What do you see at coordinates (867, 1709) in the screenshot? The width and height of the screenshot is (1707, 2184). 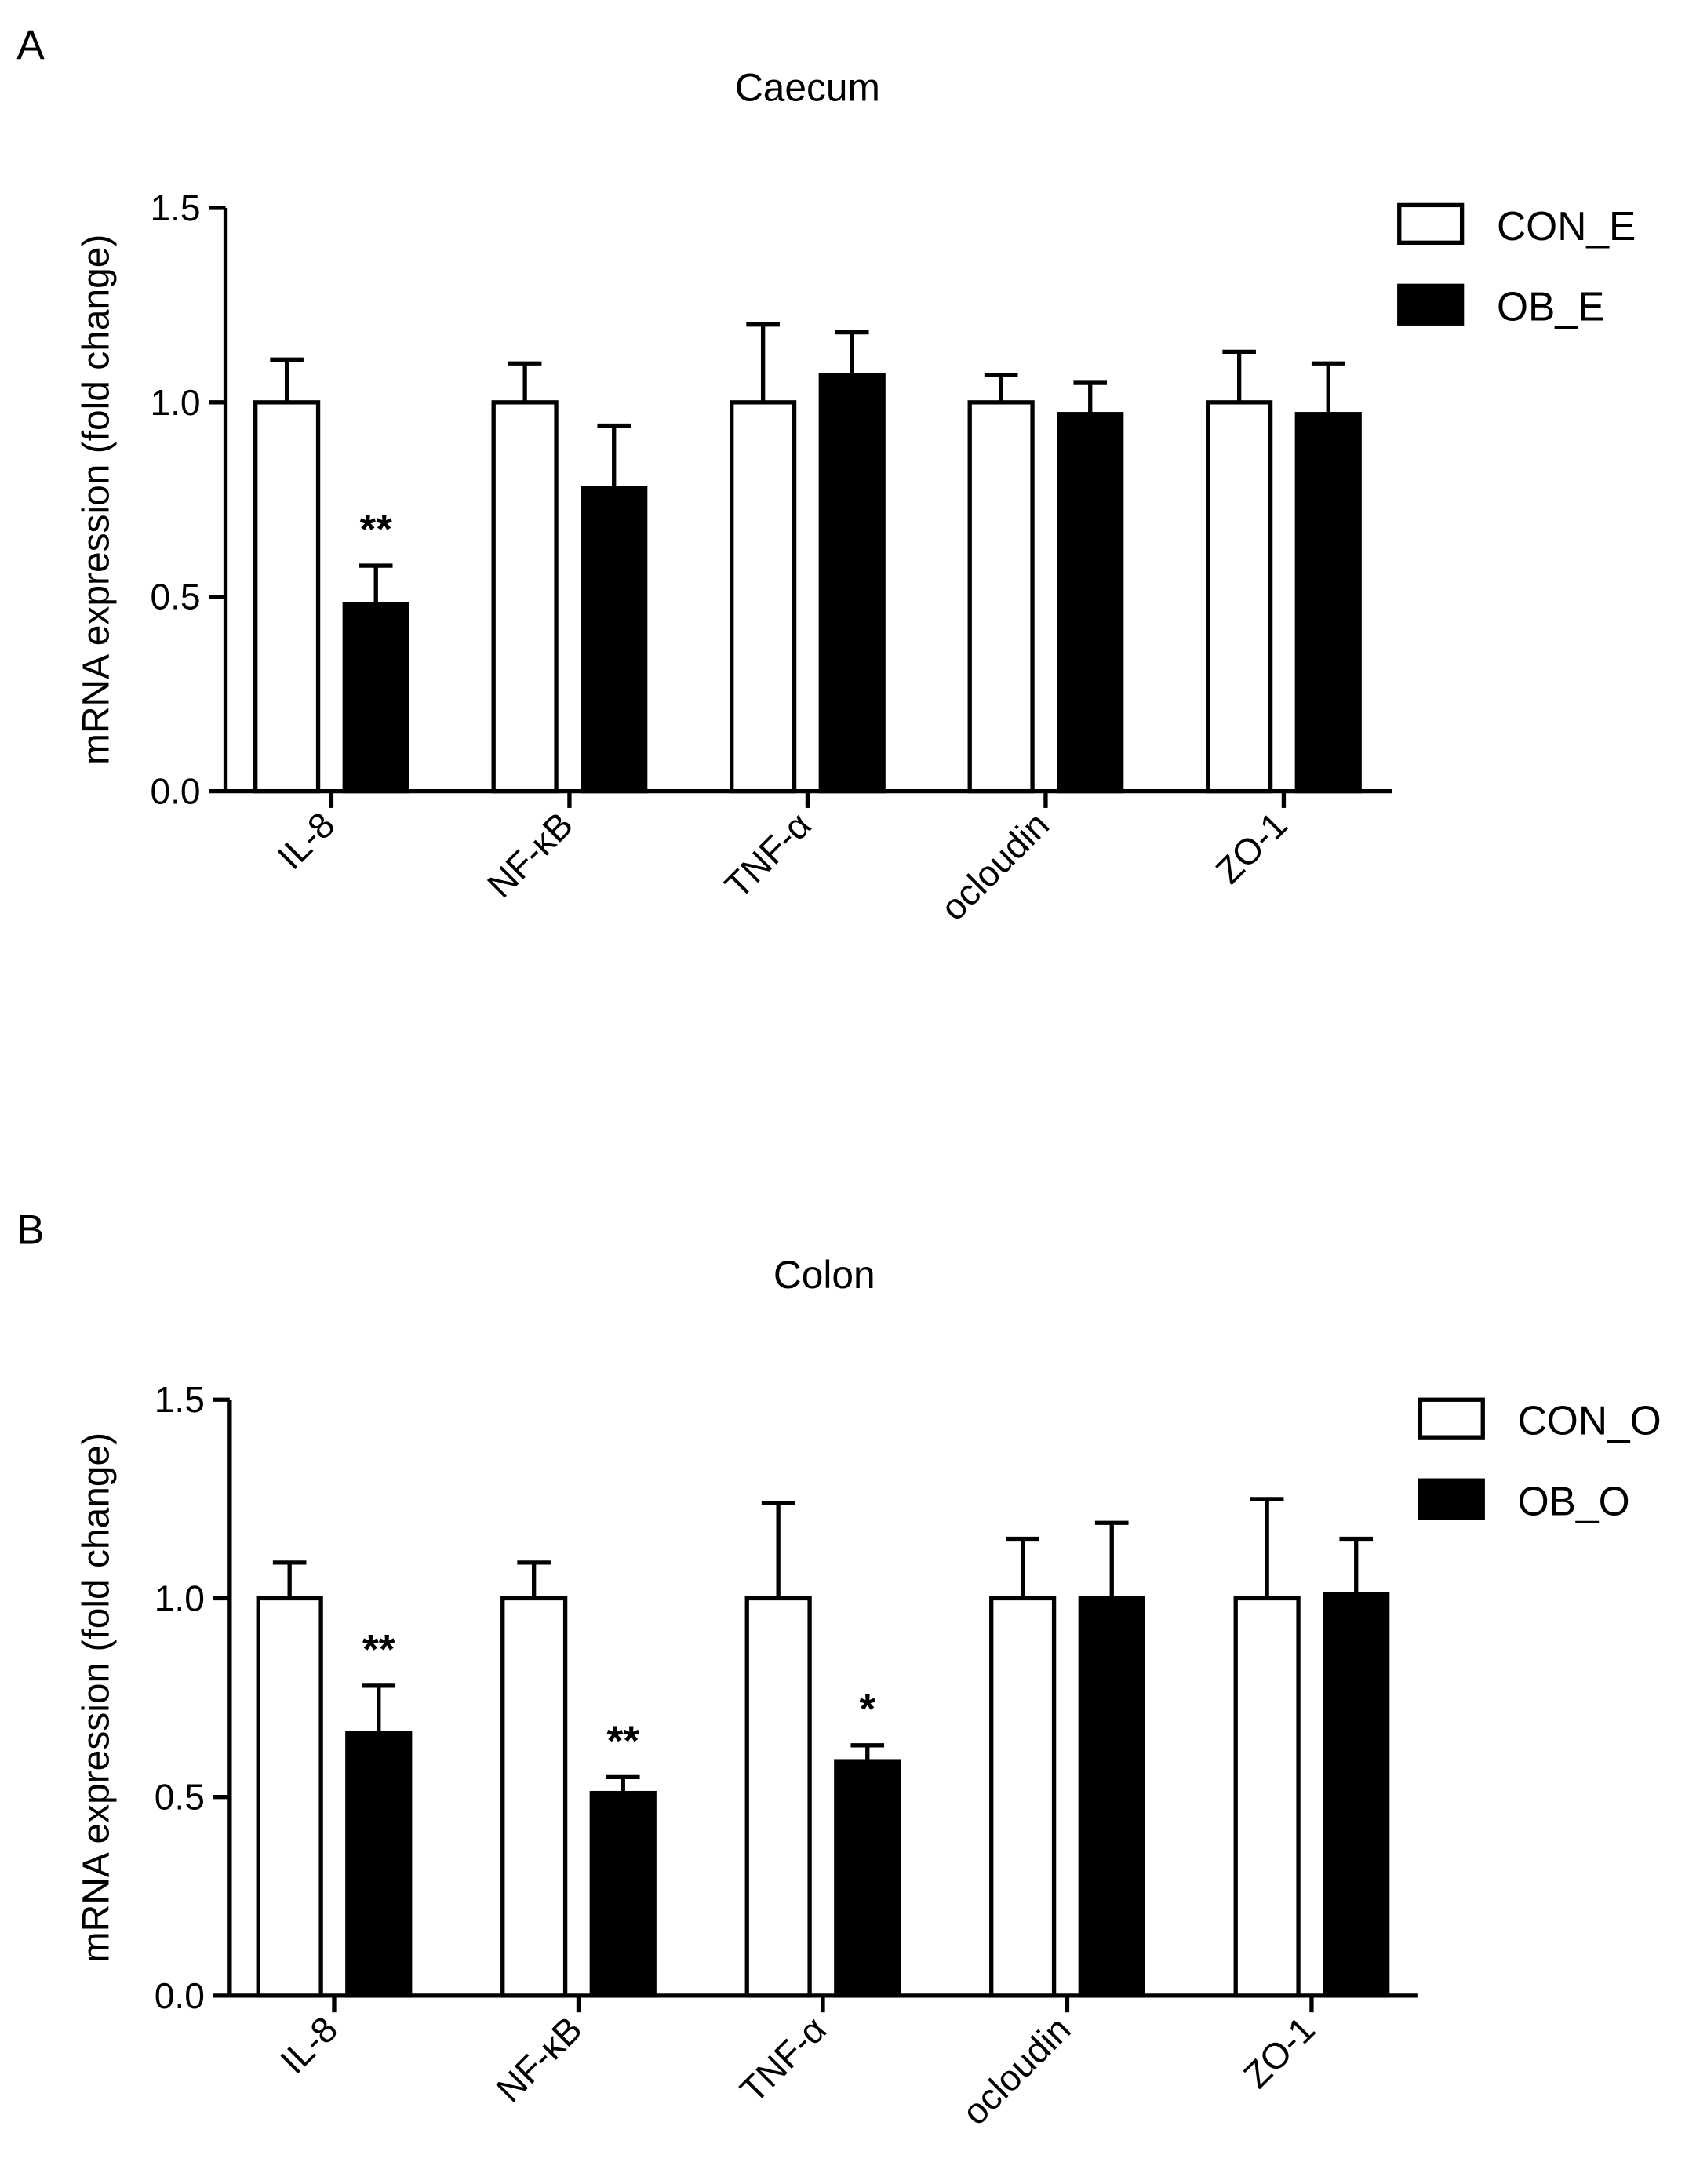 I see `significance-label: *` at bounding box center [867, 1709].